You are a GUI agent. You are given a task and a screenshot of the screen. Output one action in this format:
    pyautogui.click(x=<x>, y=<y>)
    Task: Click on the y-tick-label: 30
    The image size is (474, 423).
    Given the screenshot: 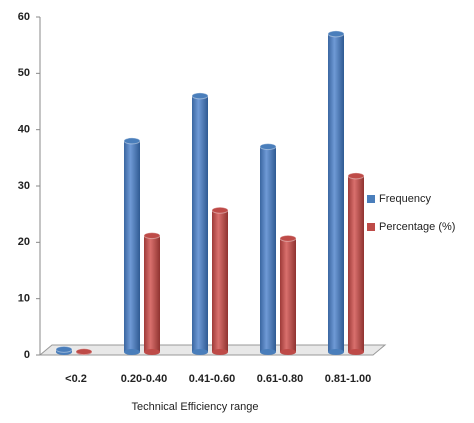 What is the action you would take?
    pyautogui.click(x=24, y=186)
    